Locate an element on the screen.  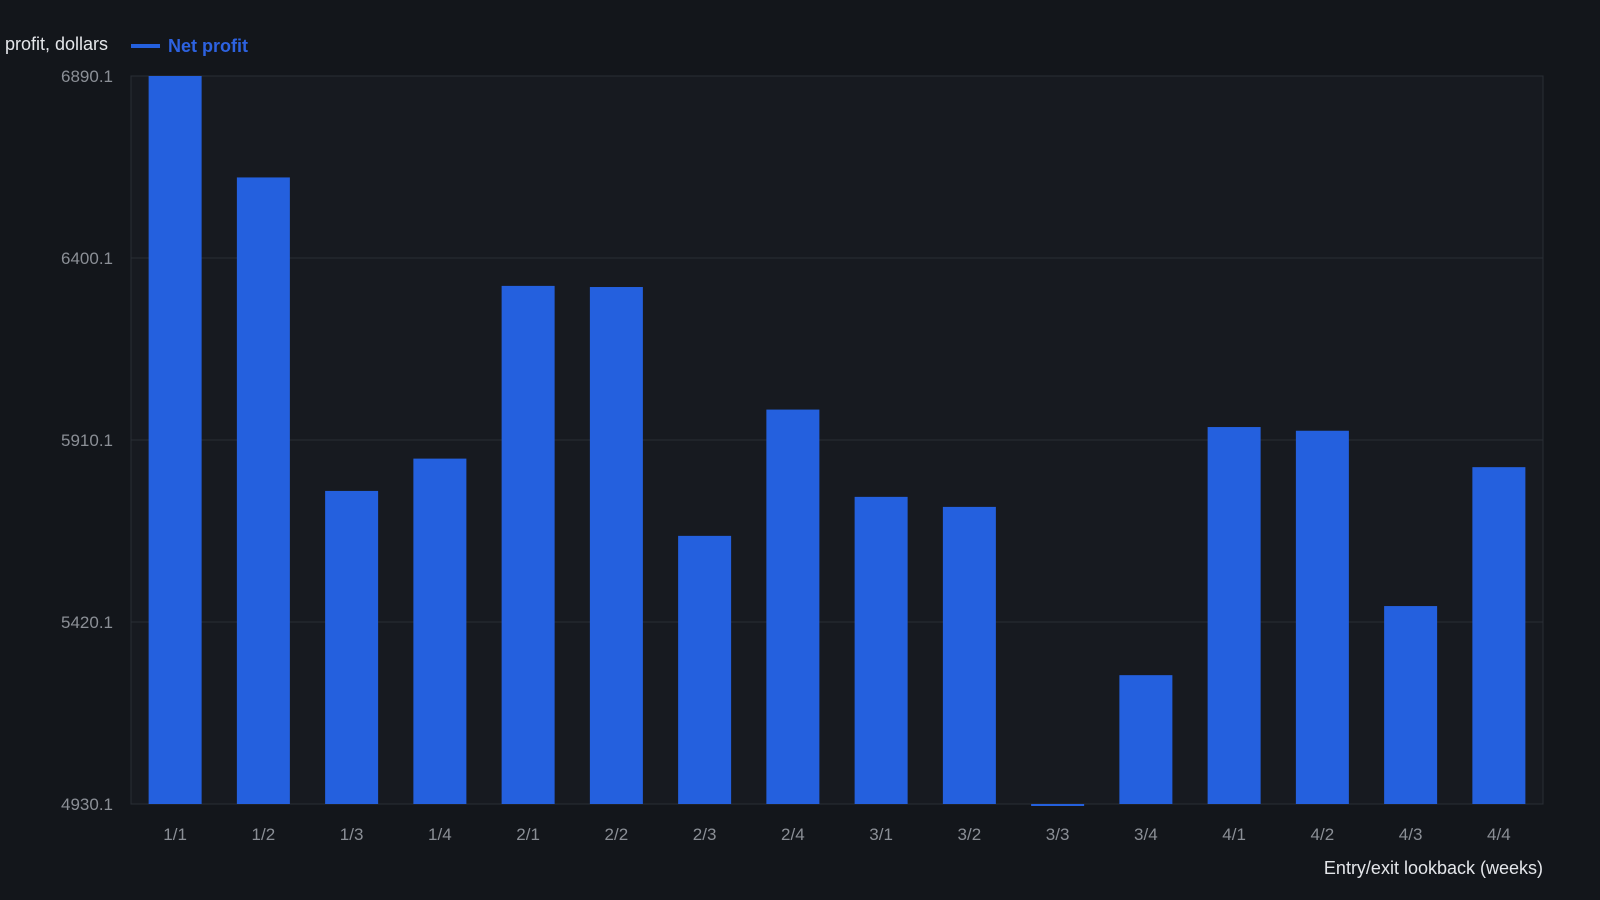
y-tick-label: 5910.1 is located at coordinates (87, 440).